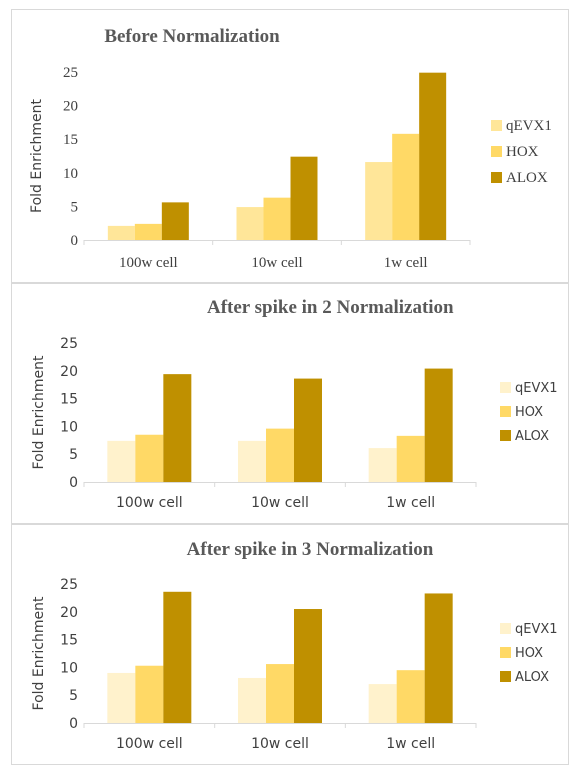 This screenshot has width=581, height=779. What do you see at coordinates (310, 549) in the screenshot?
I see `chart-title: After spike in 3 Normalization` at bounding box center [310, 549].